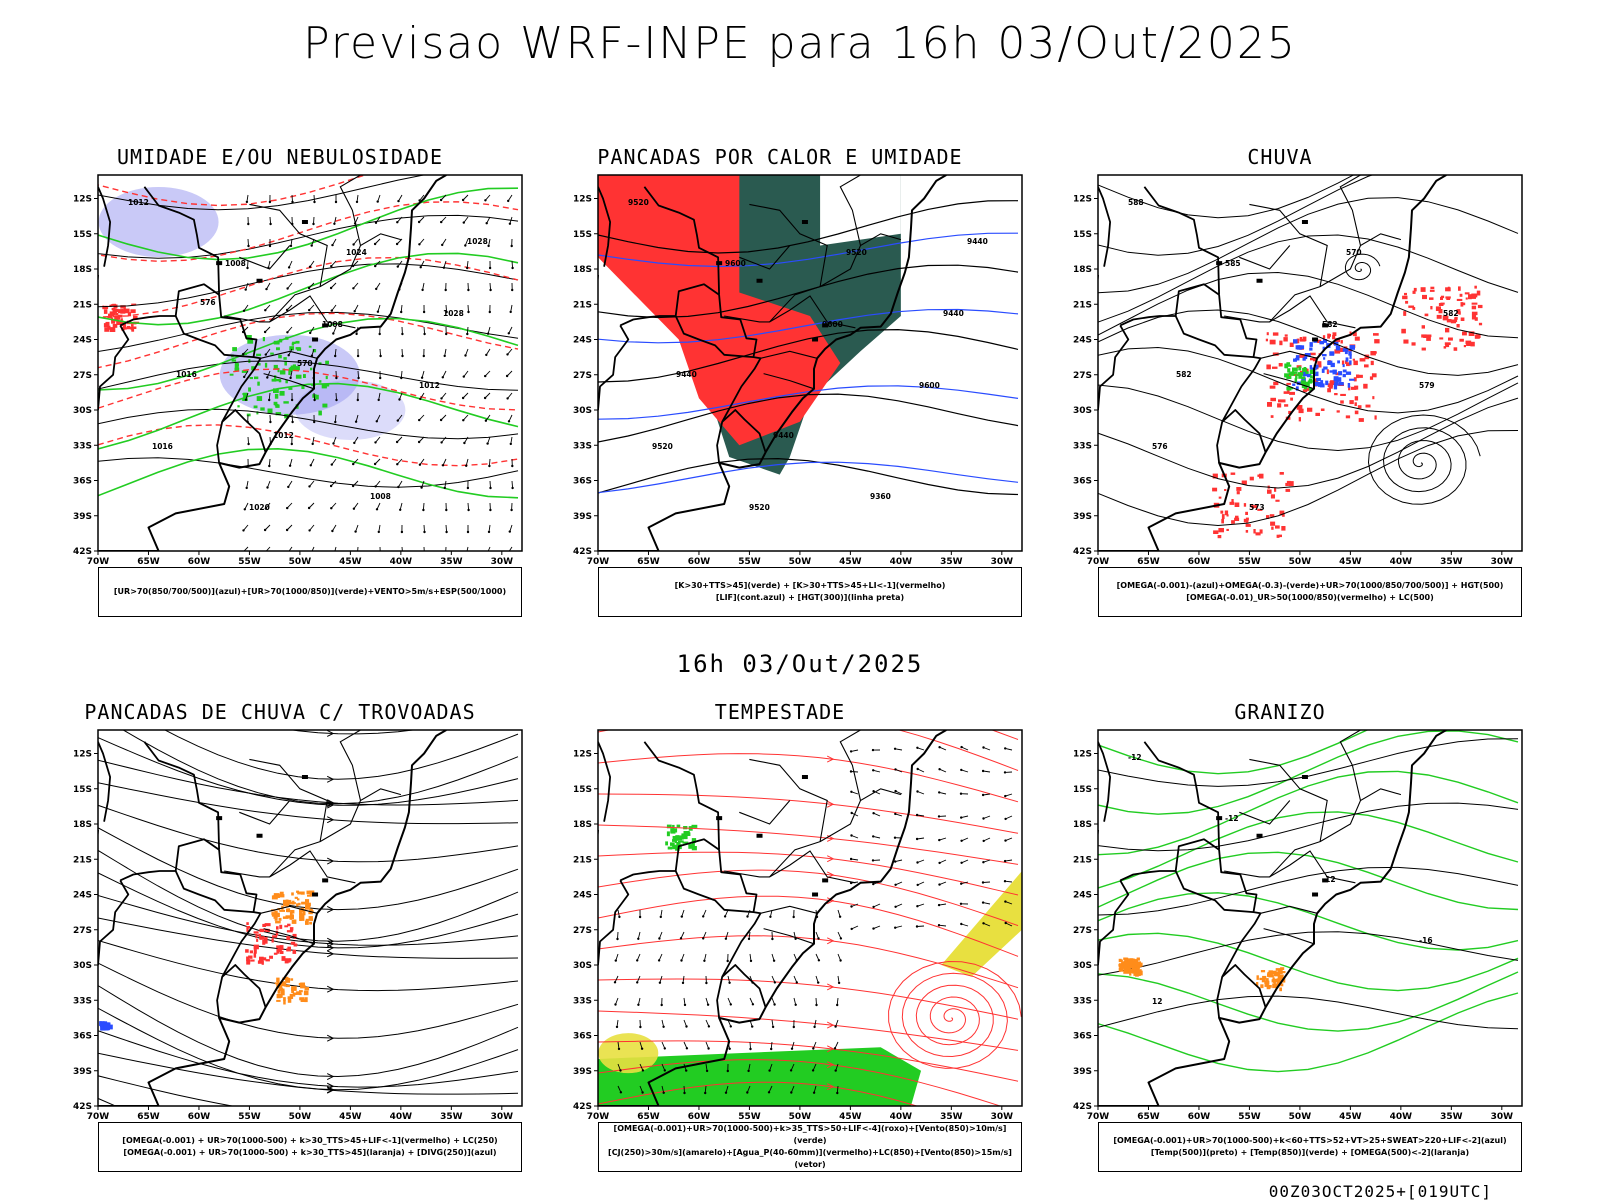  I want to click on contour-label: 1008, so click(235, 263).